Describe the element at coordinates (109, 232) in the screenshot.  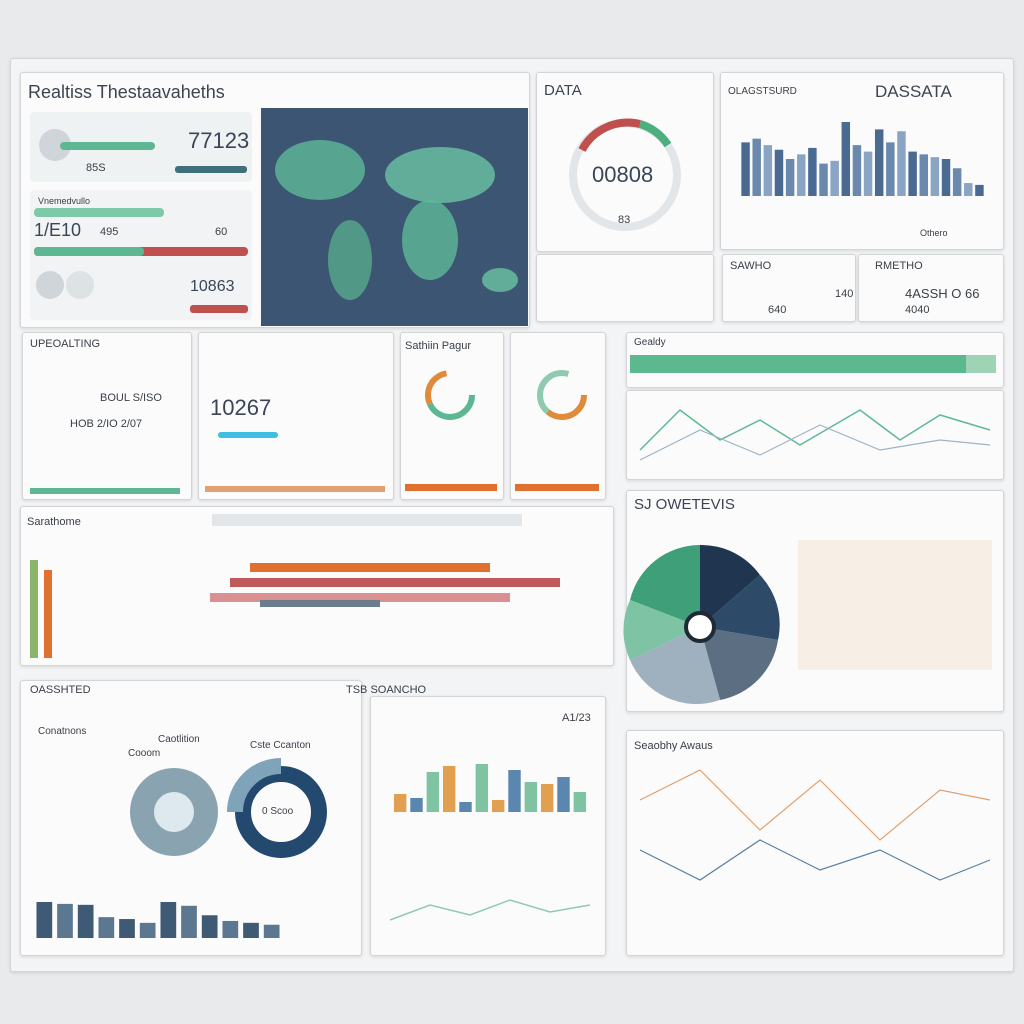
I see `kpi-label: 495` at that location.